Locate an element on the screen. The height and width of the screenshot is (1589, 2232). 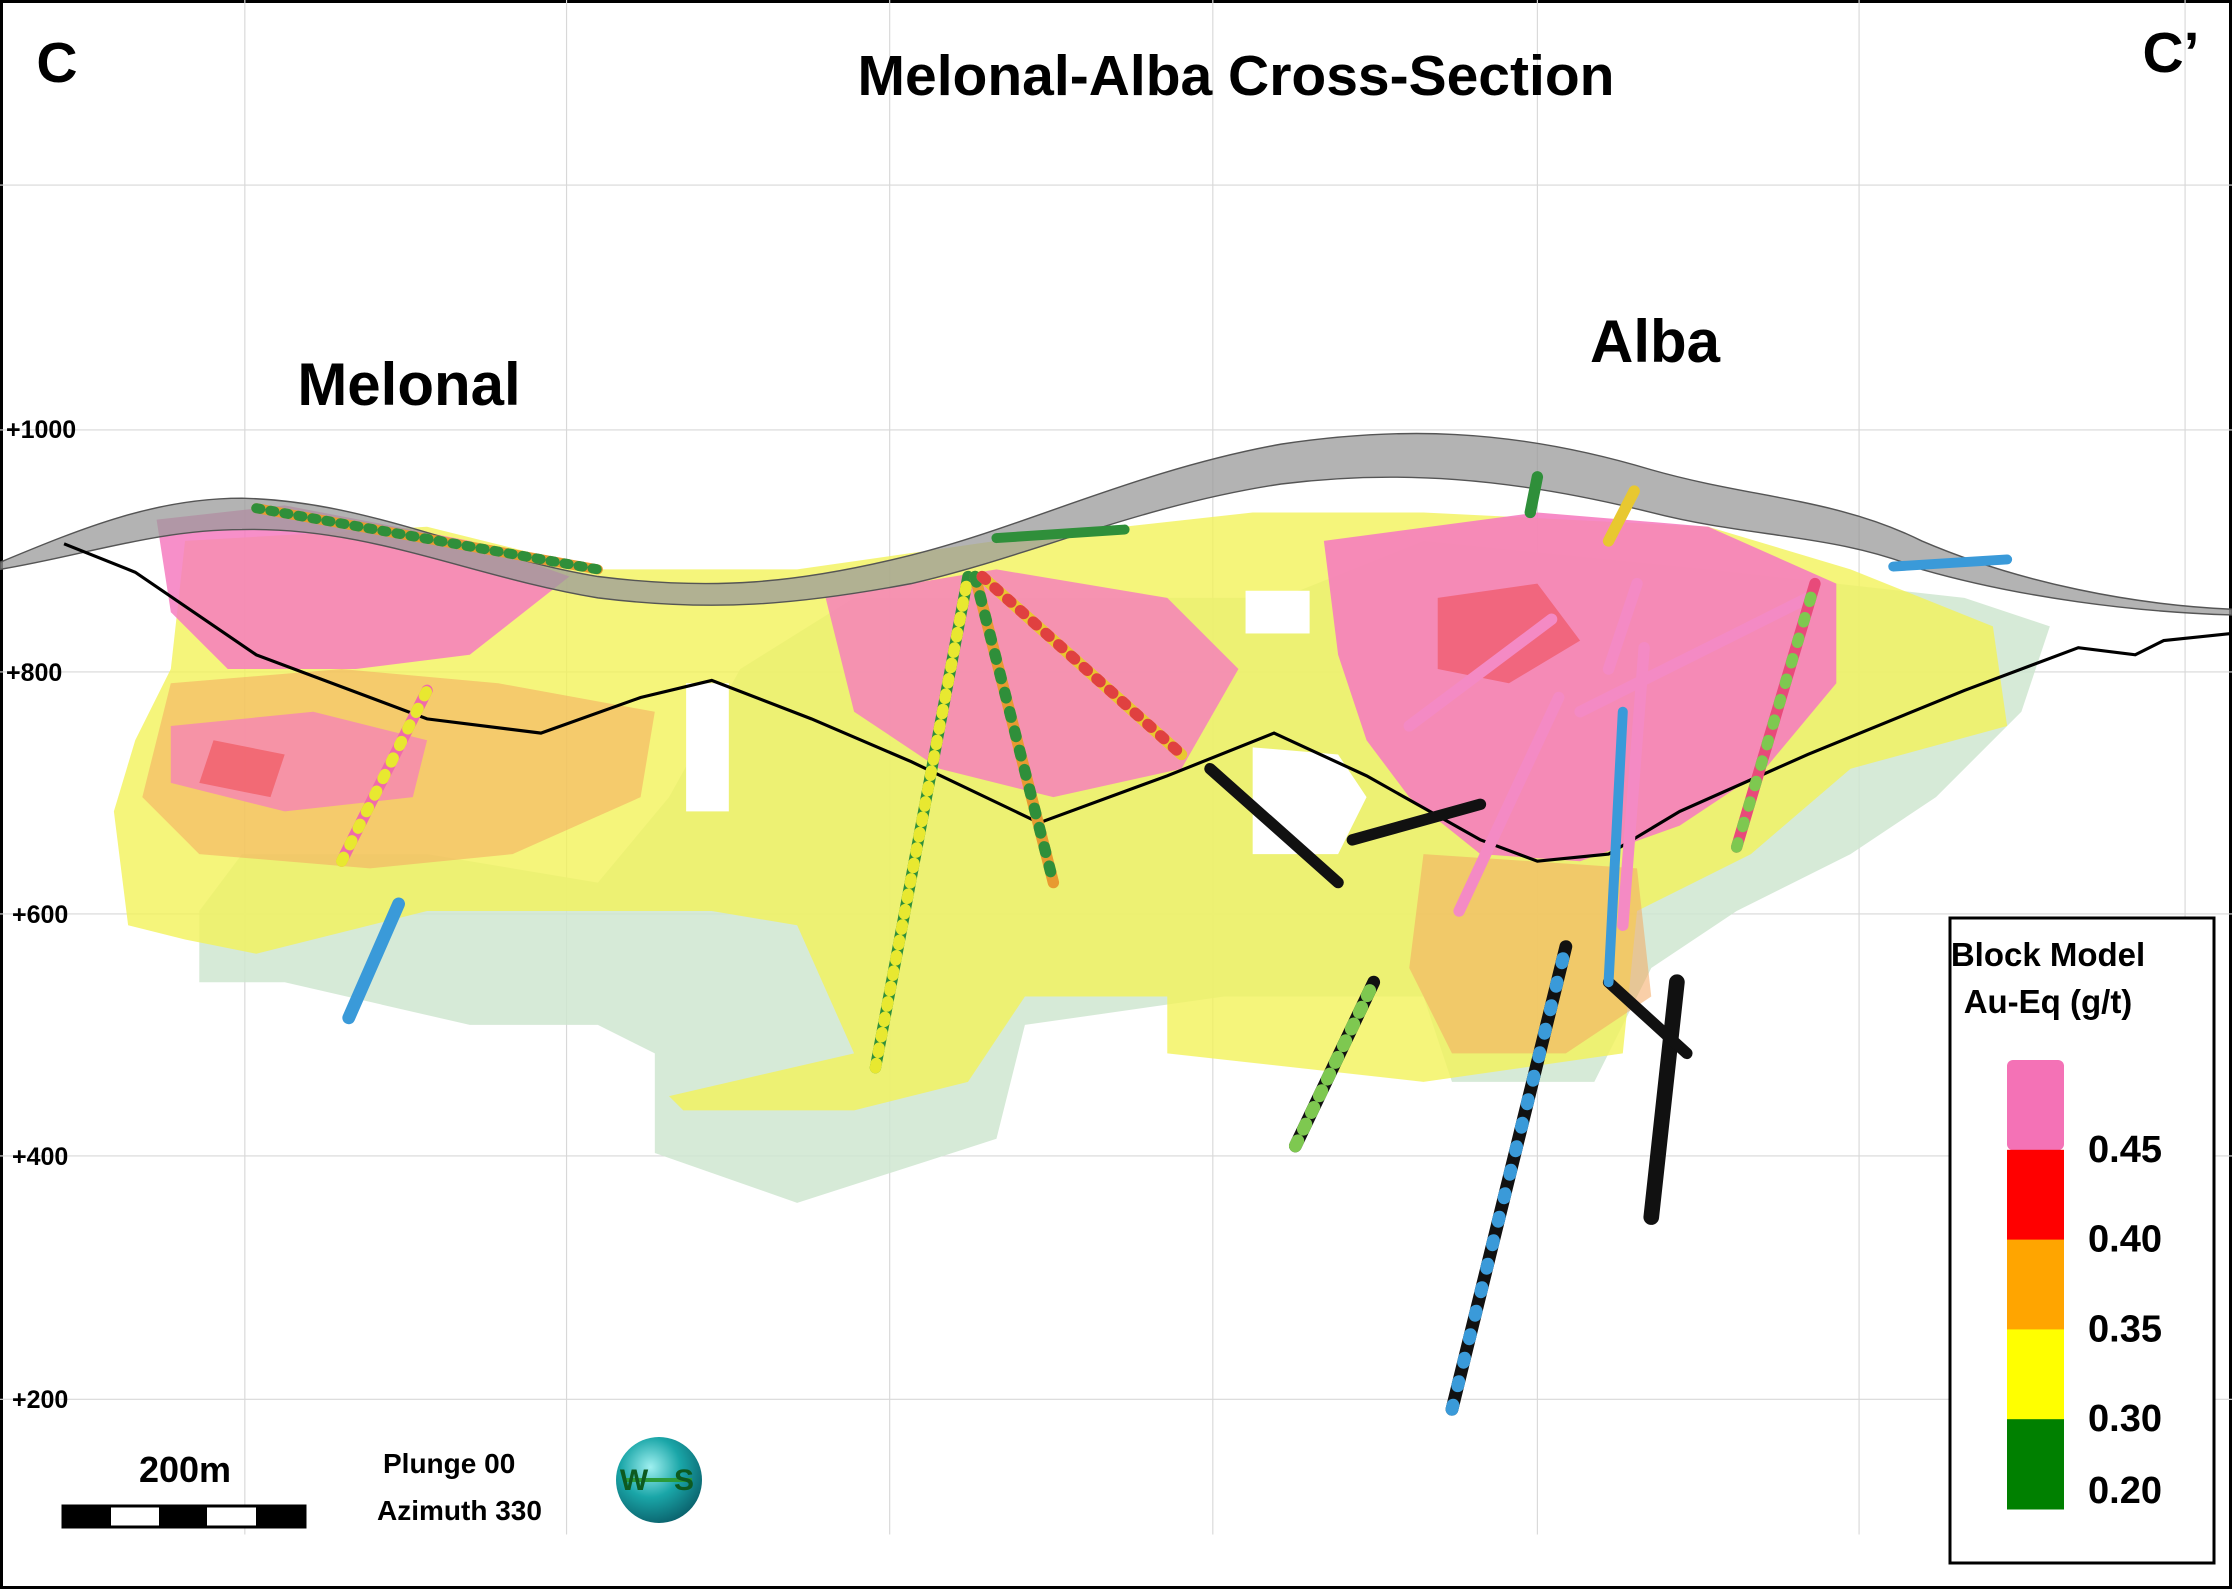
plunge: Plunge 00 is located at coordinates (449, 1463).